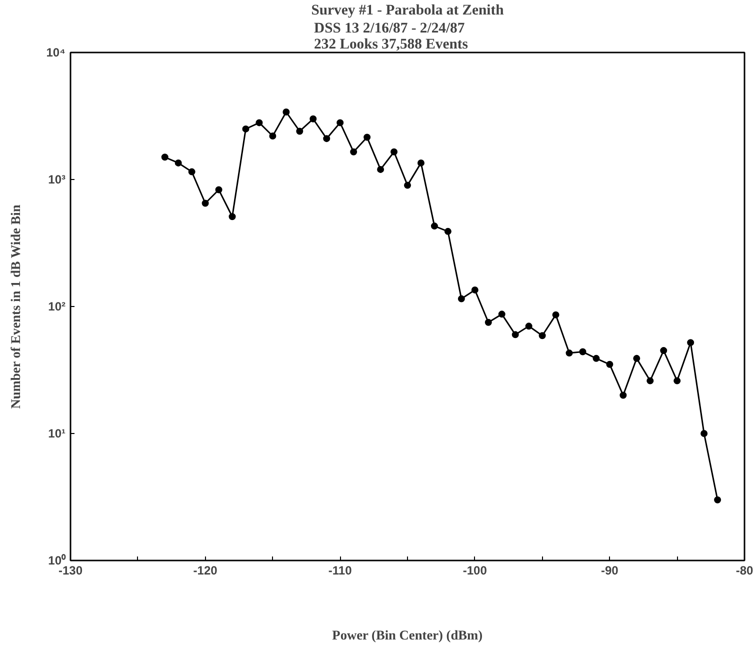 This screenshot has height=645, width=756. Describe the element at coordinates (475, 571) in the screenshot. I see `x-tick-label: -100` at that location.